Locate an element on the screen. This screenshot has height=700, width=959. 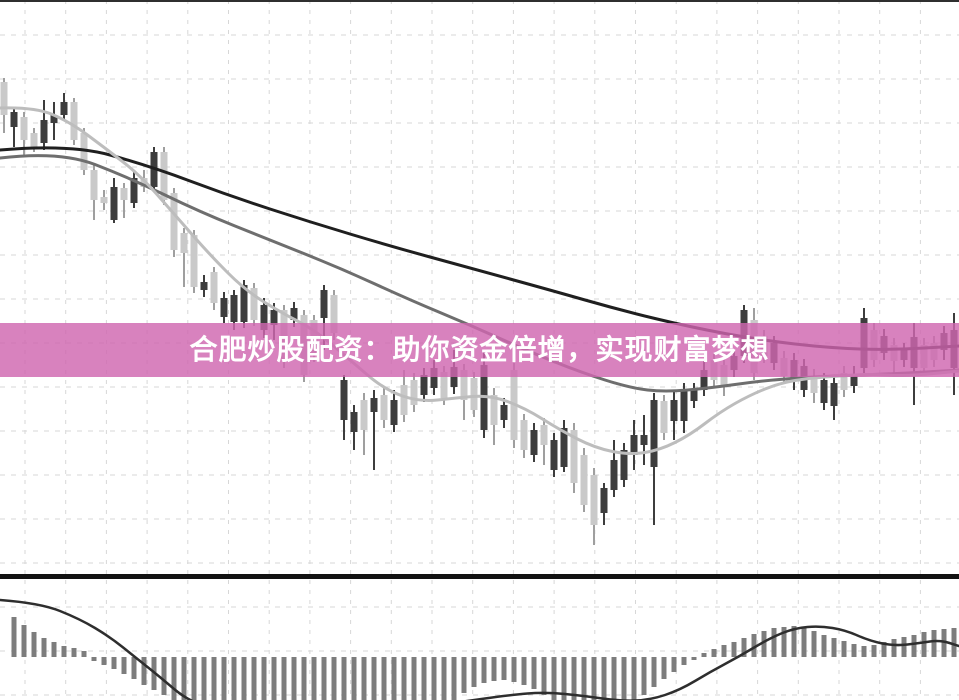
panel-separator is located at coordinates (479, 576).